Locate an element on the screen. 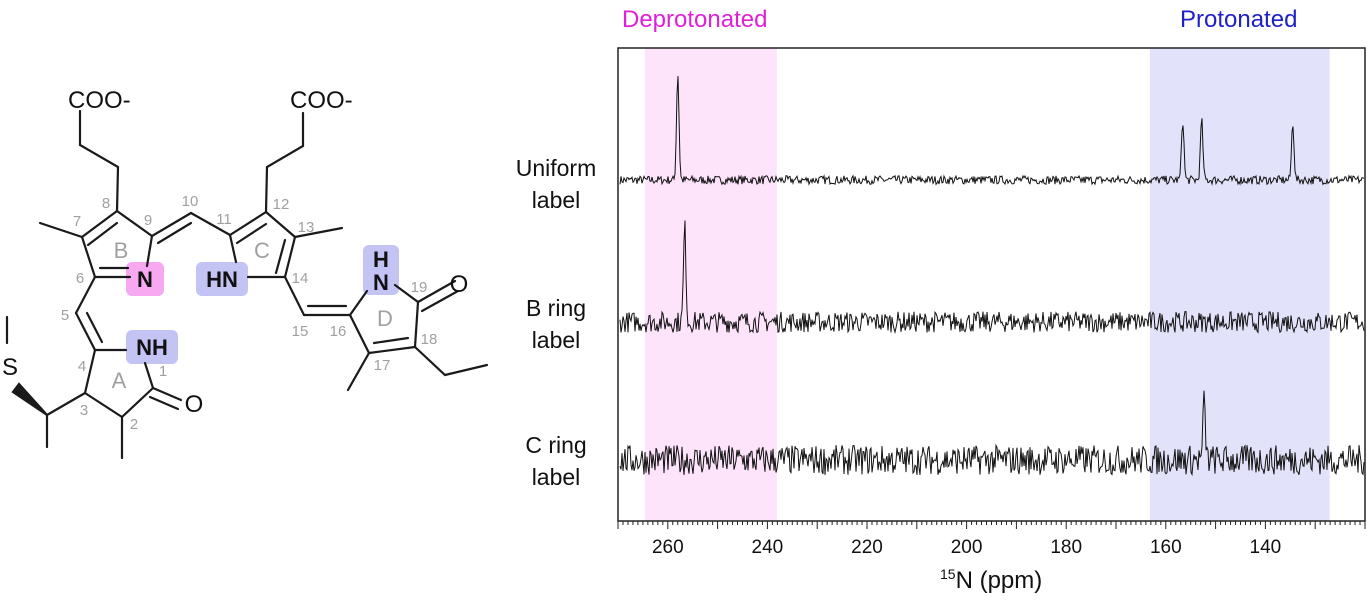 The height and width of the screenshot is (603, 1367). pos-15: 15 is located at coordinates (300, 331).